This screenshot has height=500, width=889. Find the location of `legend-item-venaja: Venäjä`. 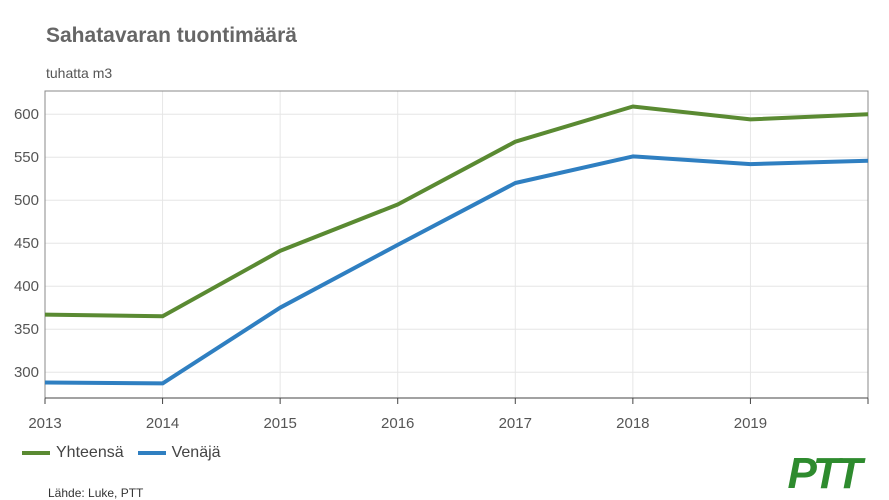

legend-item-venaja: Venäjä is located at coordinates (179, 453).